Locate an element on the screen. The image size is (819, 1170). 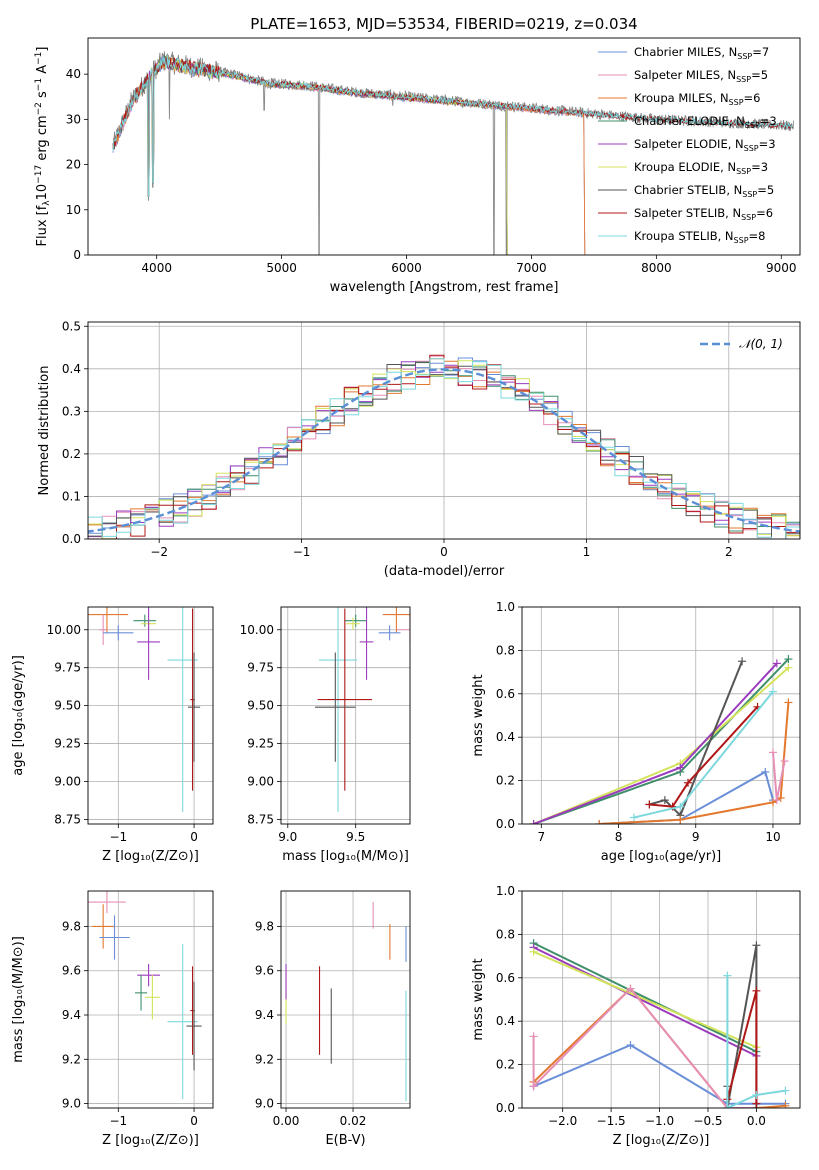
x-axis-label: wavelength [Angstrom, rest frame] is located at coordinates (444, 287).